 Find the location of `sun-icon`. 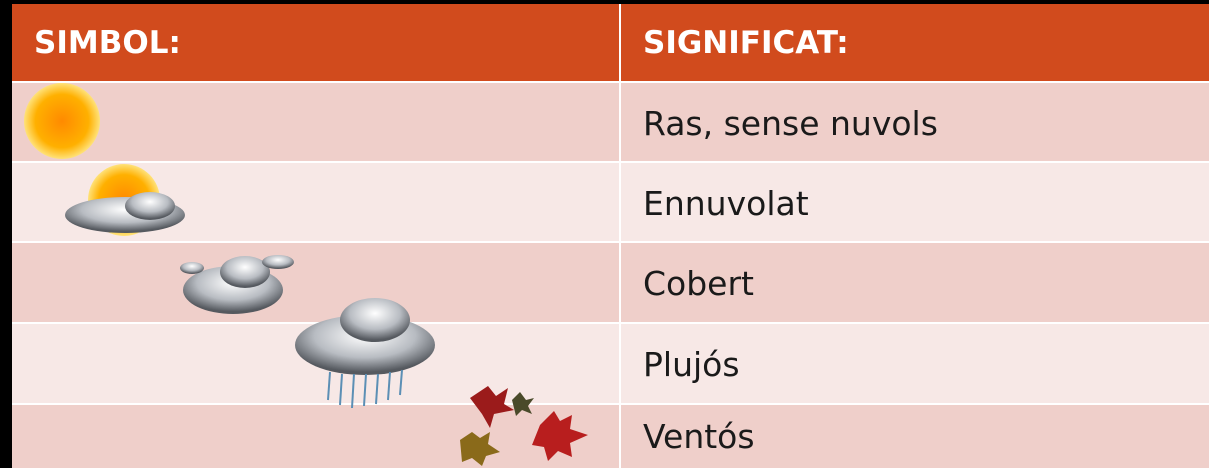

sun-icon is located at coordinates (62, 121).